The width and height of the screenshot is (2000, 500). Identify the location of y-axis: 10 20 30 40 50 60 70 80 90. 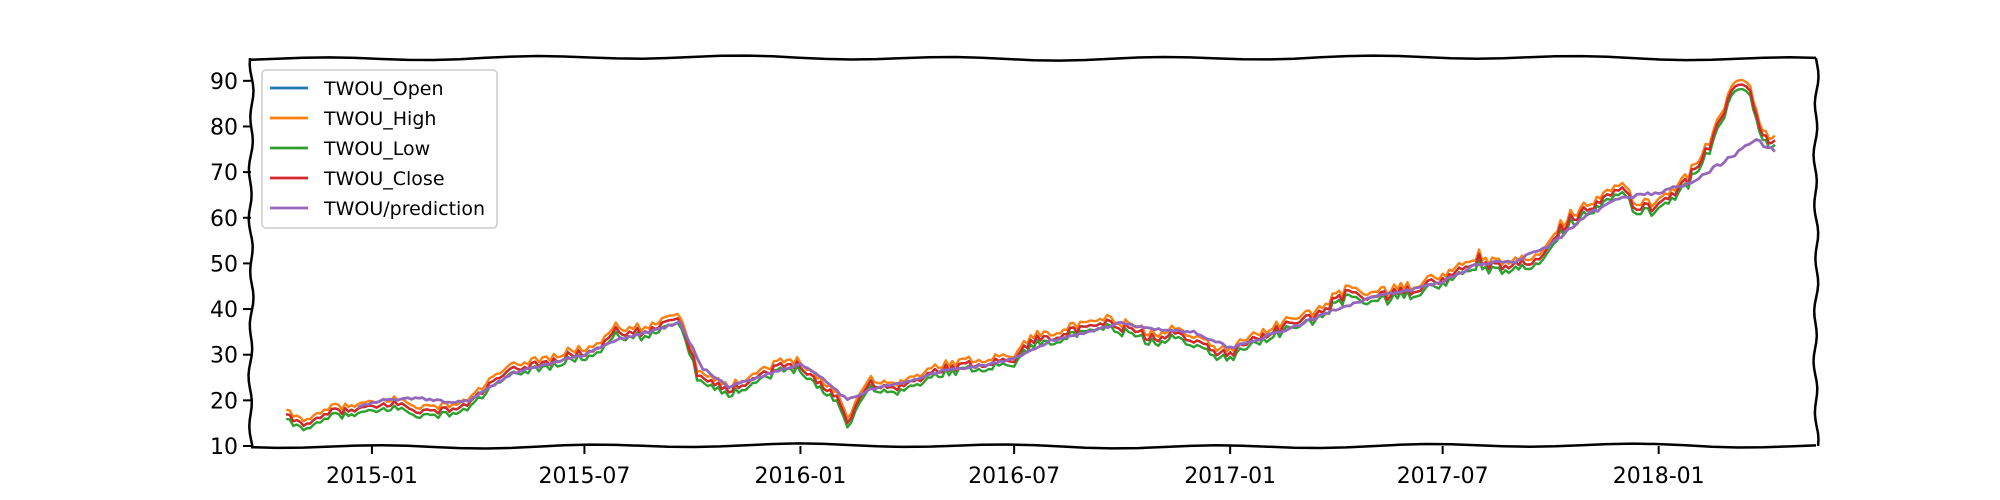
(230, 265).